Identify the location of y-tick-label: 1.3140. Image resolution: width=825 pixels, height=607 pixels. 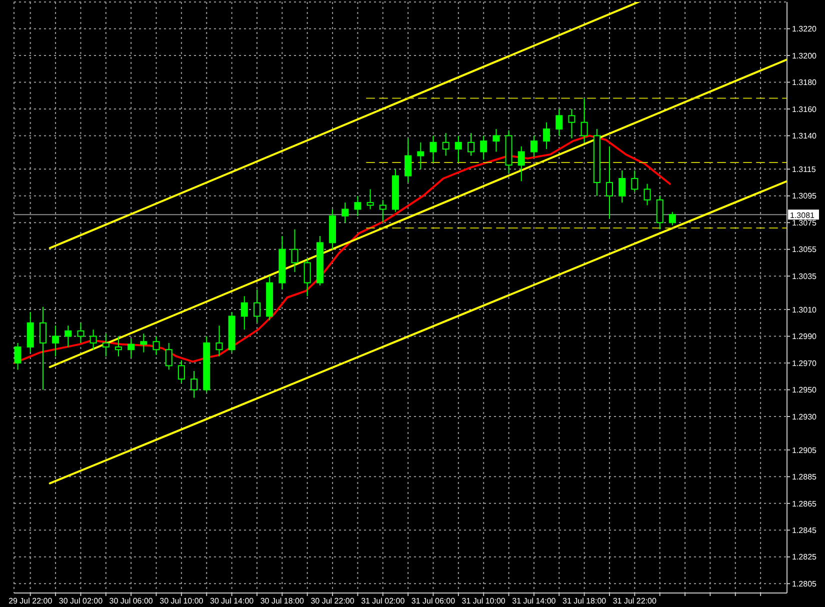
(805, 136).